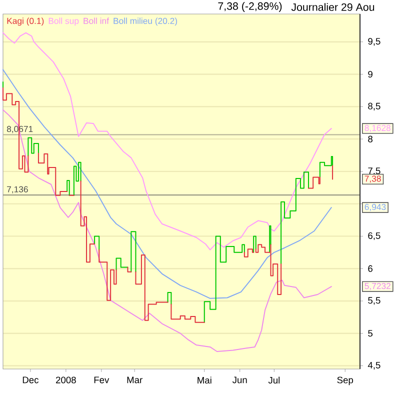 The height and width of the screenshot is (400, 400). Describe the element at coordinates (374, 301) in the screenshot. I see `y-tick-label: 5,5` at that location.